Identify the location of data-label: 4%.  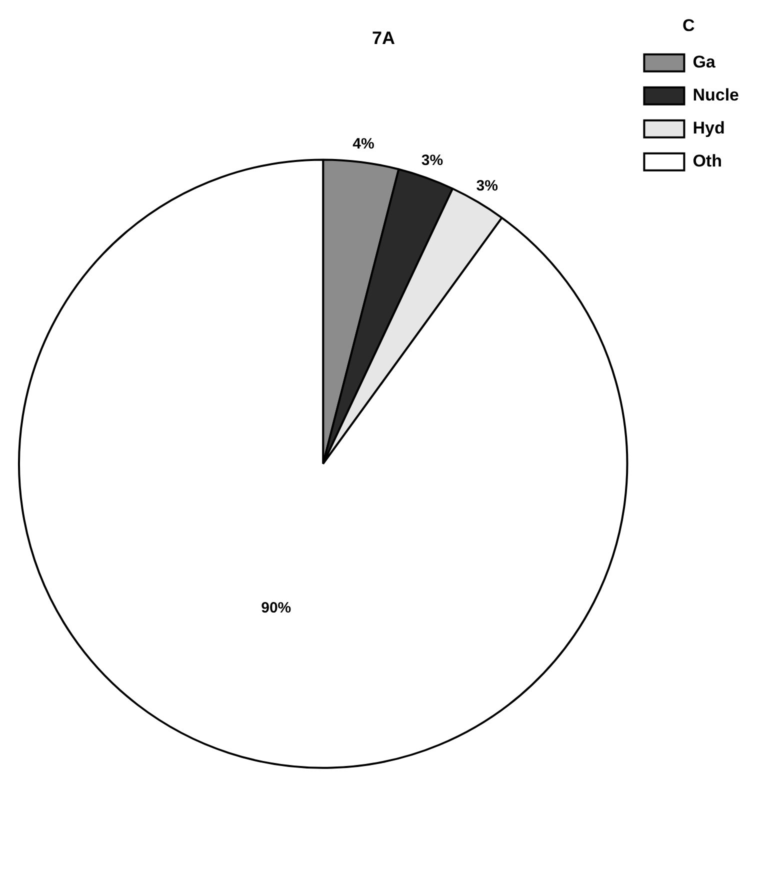
(363, 143).